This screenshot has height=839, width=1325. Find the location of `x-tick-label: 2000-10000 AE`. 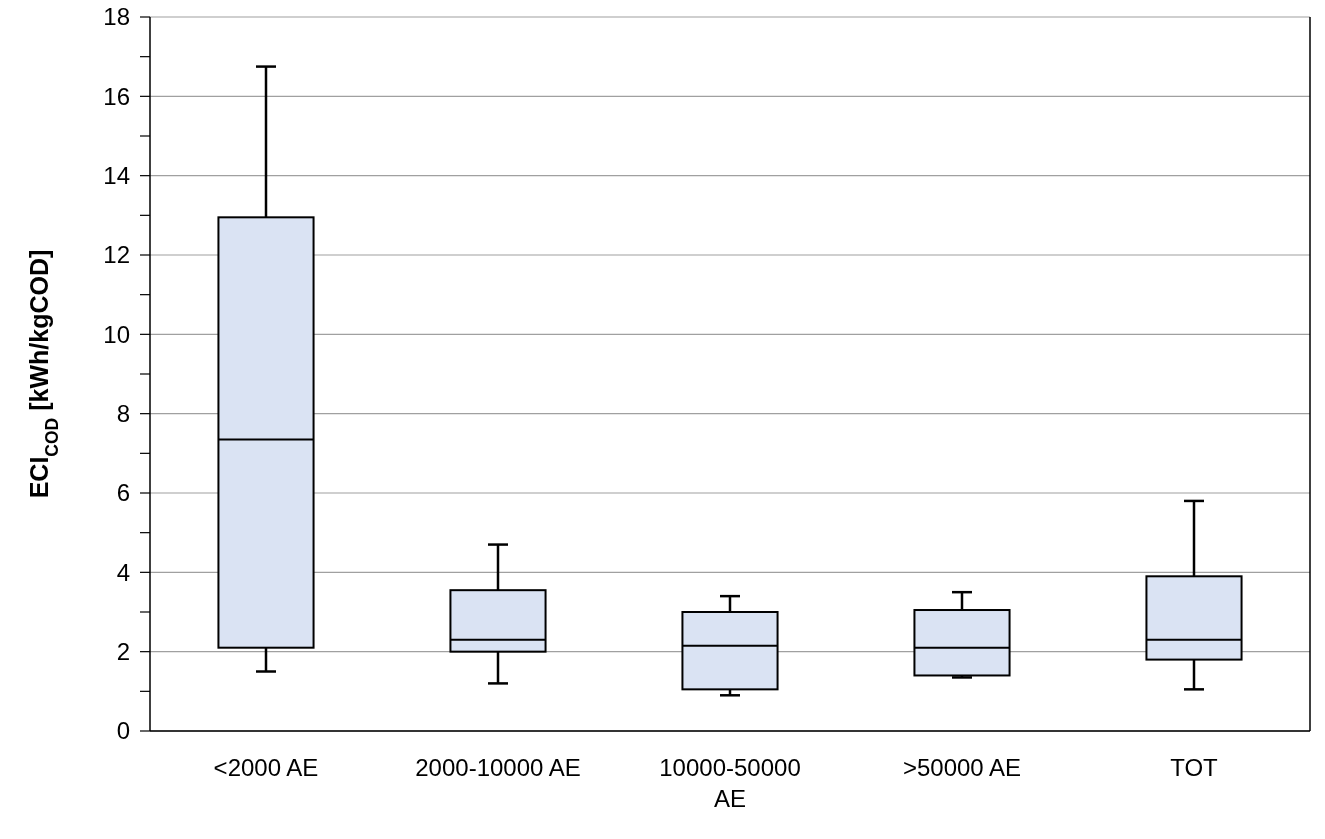

x-tick-label: 2000-10000 AE is located at coordinates (498, 767).